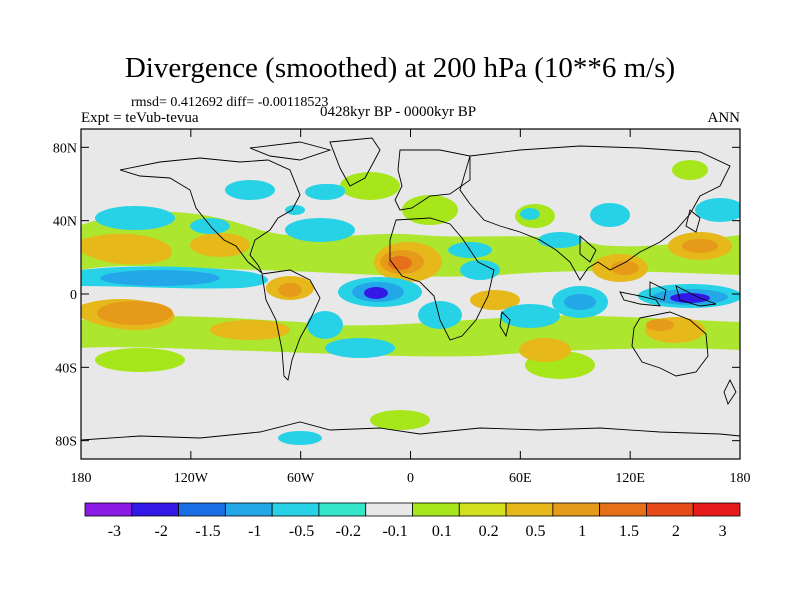 The width and height of the screenshot is (800, 600). What do you see at coordinates (410, 478) in the screenshot?
I see `lon-tick-label: 0` at bounding box center [410, 478].